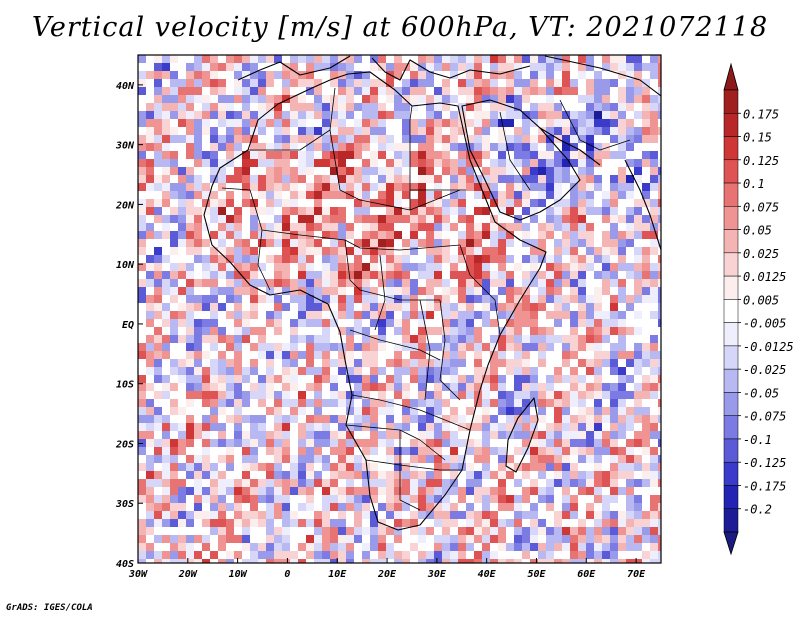 This screenshot has height=618, width=800. What do you see at coordinates (125, 385) in the screenshot?
I see `y-tick-label: 10S` at bounding box center [125, 385].